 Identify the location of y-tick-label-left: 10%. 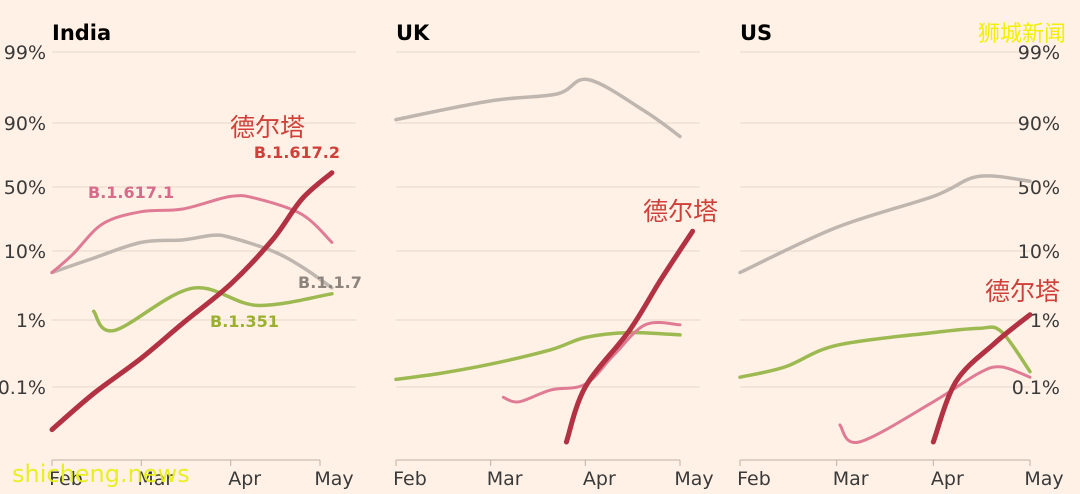
(25, 252).